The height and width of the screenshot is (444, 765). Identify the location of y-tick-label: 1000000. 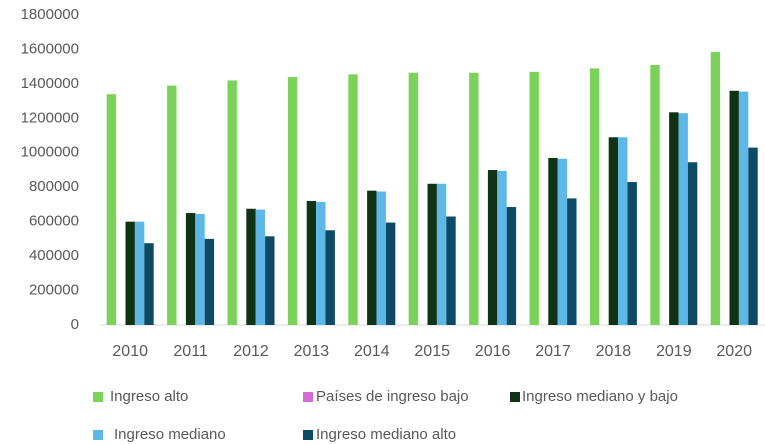
(50, 152).